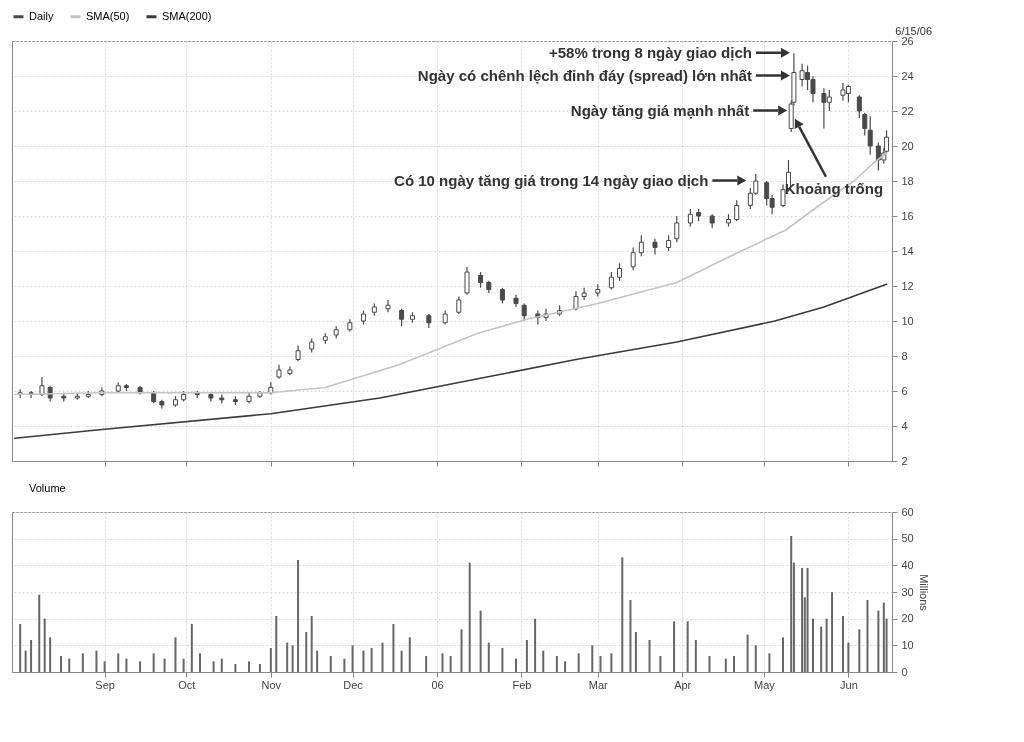 The width and height of the screenshot is (1024, 742). What do you see at coordinates (105, 684) in the screenshot?
I see `x-tick-label: Sep` at bounding box center [105, 684].